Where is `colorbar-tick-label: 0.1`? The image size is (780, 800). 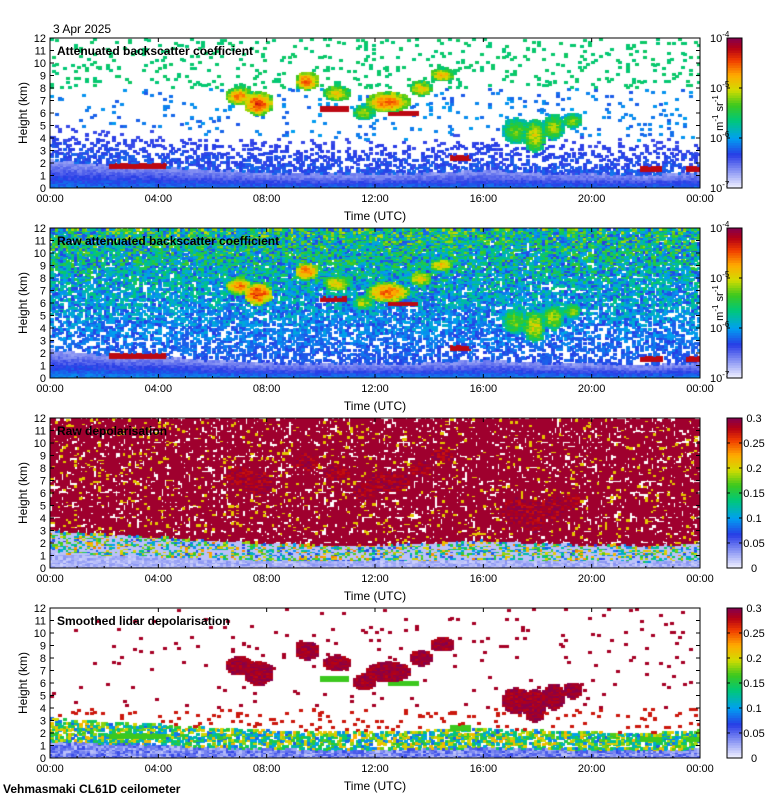
colorbar-tick-label: 0.1 is located at coordinates (753, 519).